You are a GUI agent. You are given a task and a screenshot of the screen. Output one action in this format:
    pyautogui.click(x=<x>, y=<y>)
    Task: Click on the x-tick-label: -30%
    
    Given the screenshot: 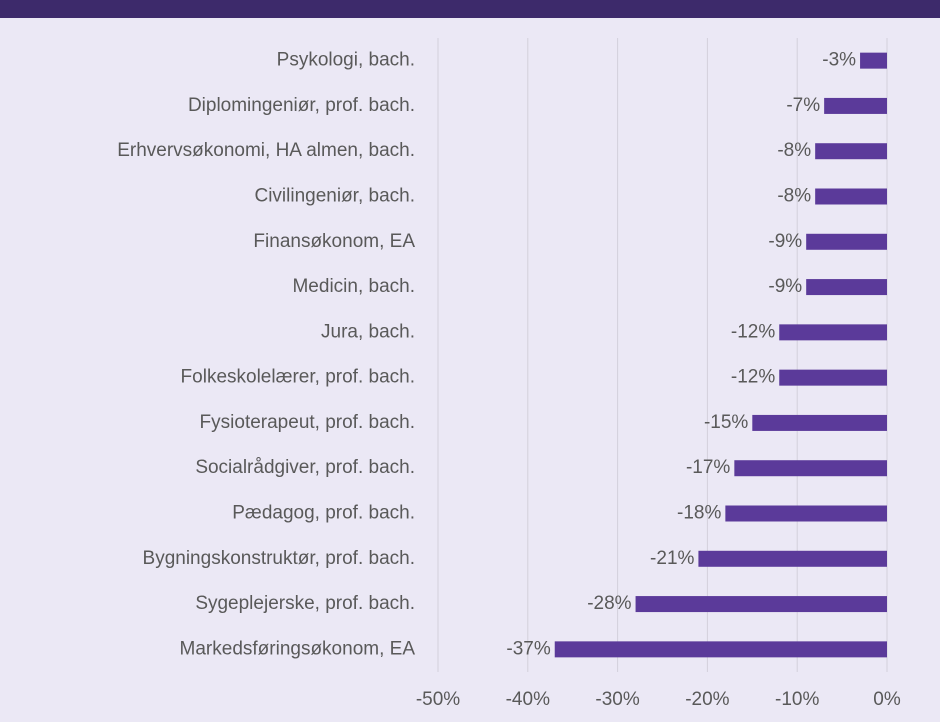 What is the action you would take?
    pyautogui.click(x=617, y=699)
    